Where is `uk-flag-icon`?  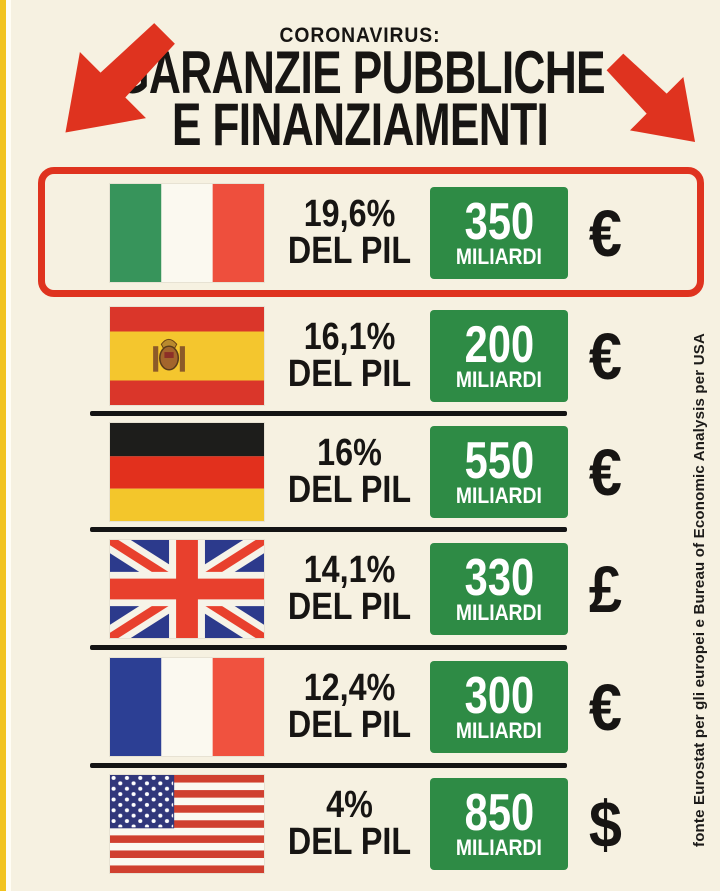 uk-flag-icon is located at coordinates (187, 588).